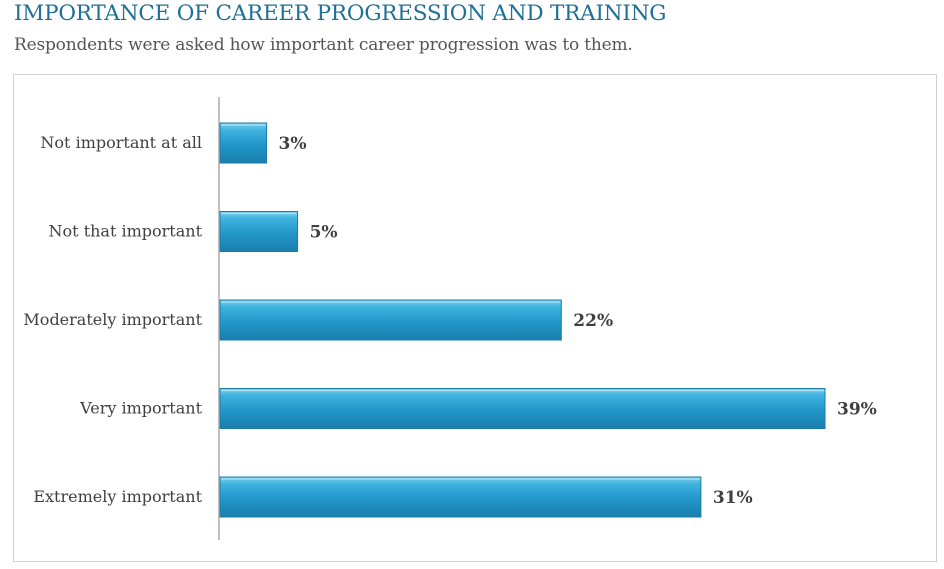  What do you see at coordinates (593, 321) in the screenshot?
I see `value-label: 22%` at bounding box center [593, 321].